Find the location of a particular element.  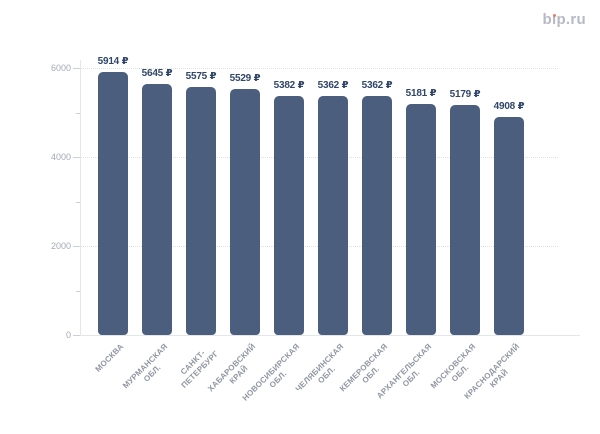

bar-value-label: 5529 ₽ is located at coordinates (245, 78).